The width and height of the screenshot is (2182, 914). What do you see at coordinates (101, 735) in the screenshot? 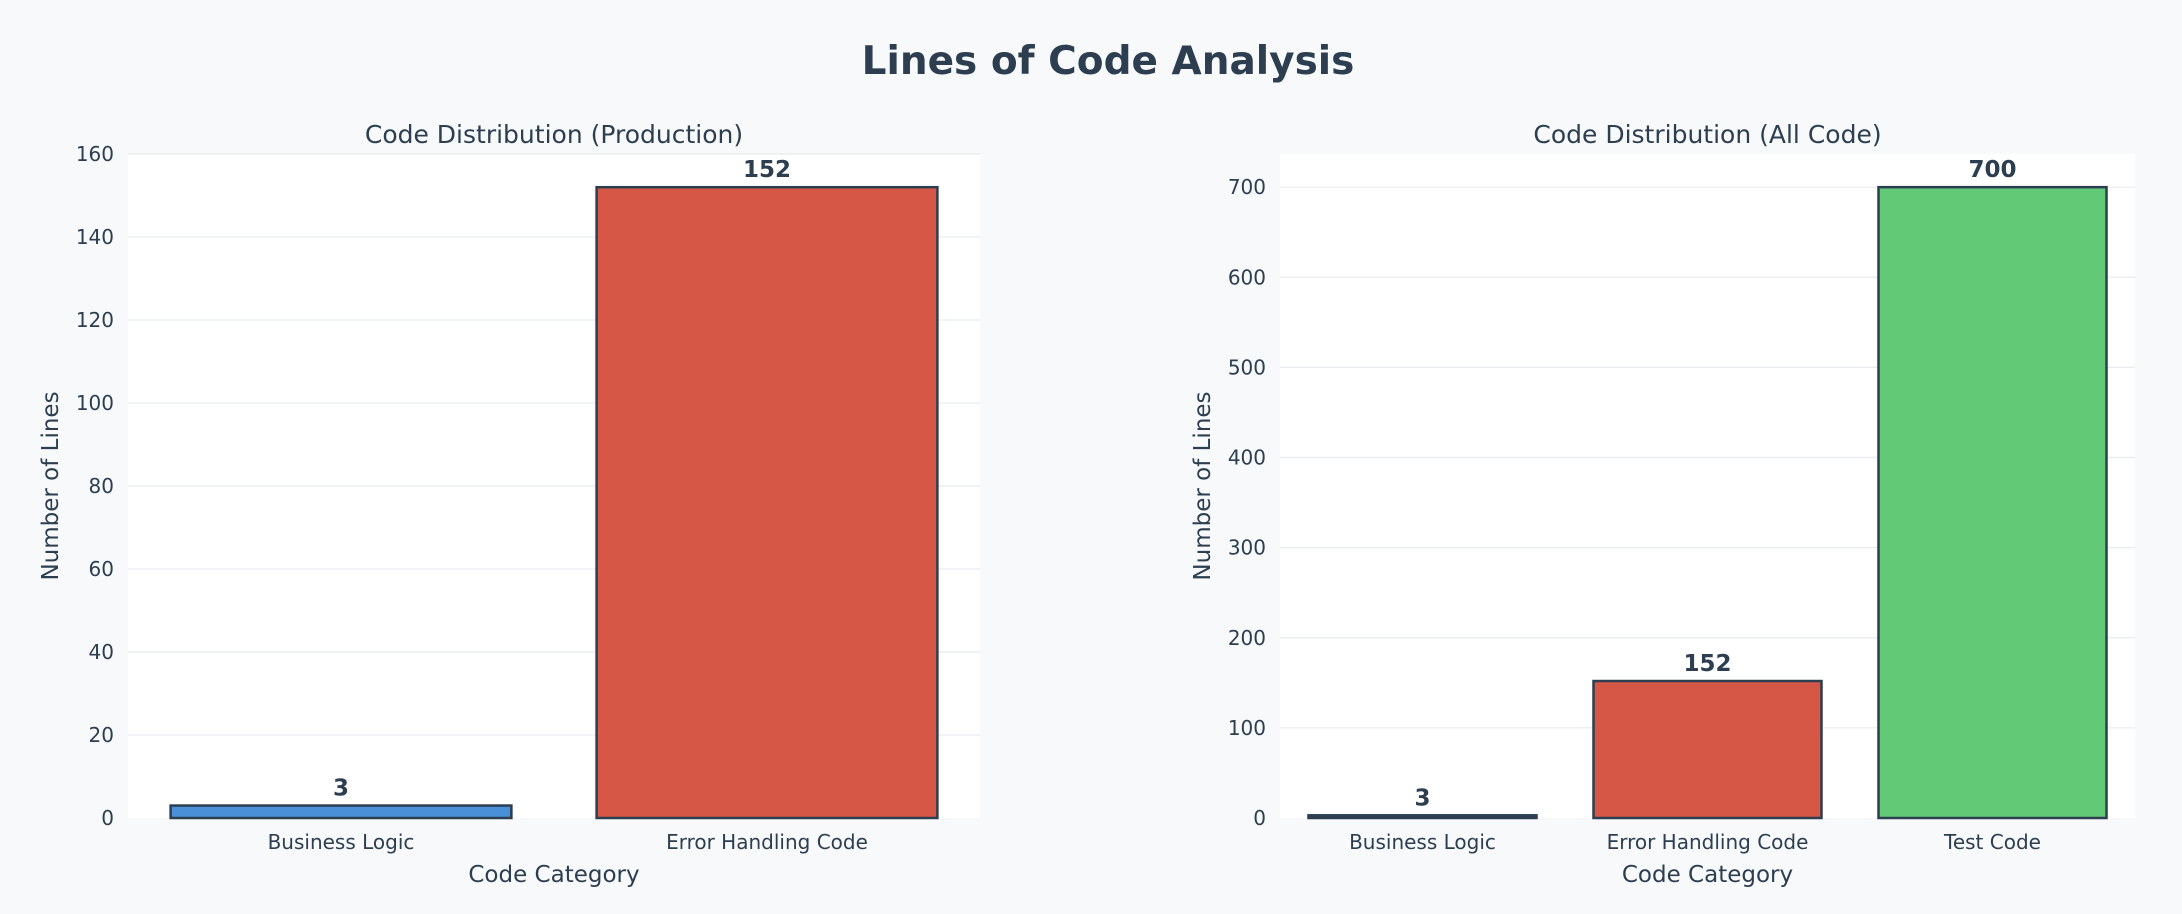
I see `y-tick-label: 20` at bounding box center [101, 735].